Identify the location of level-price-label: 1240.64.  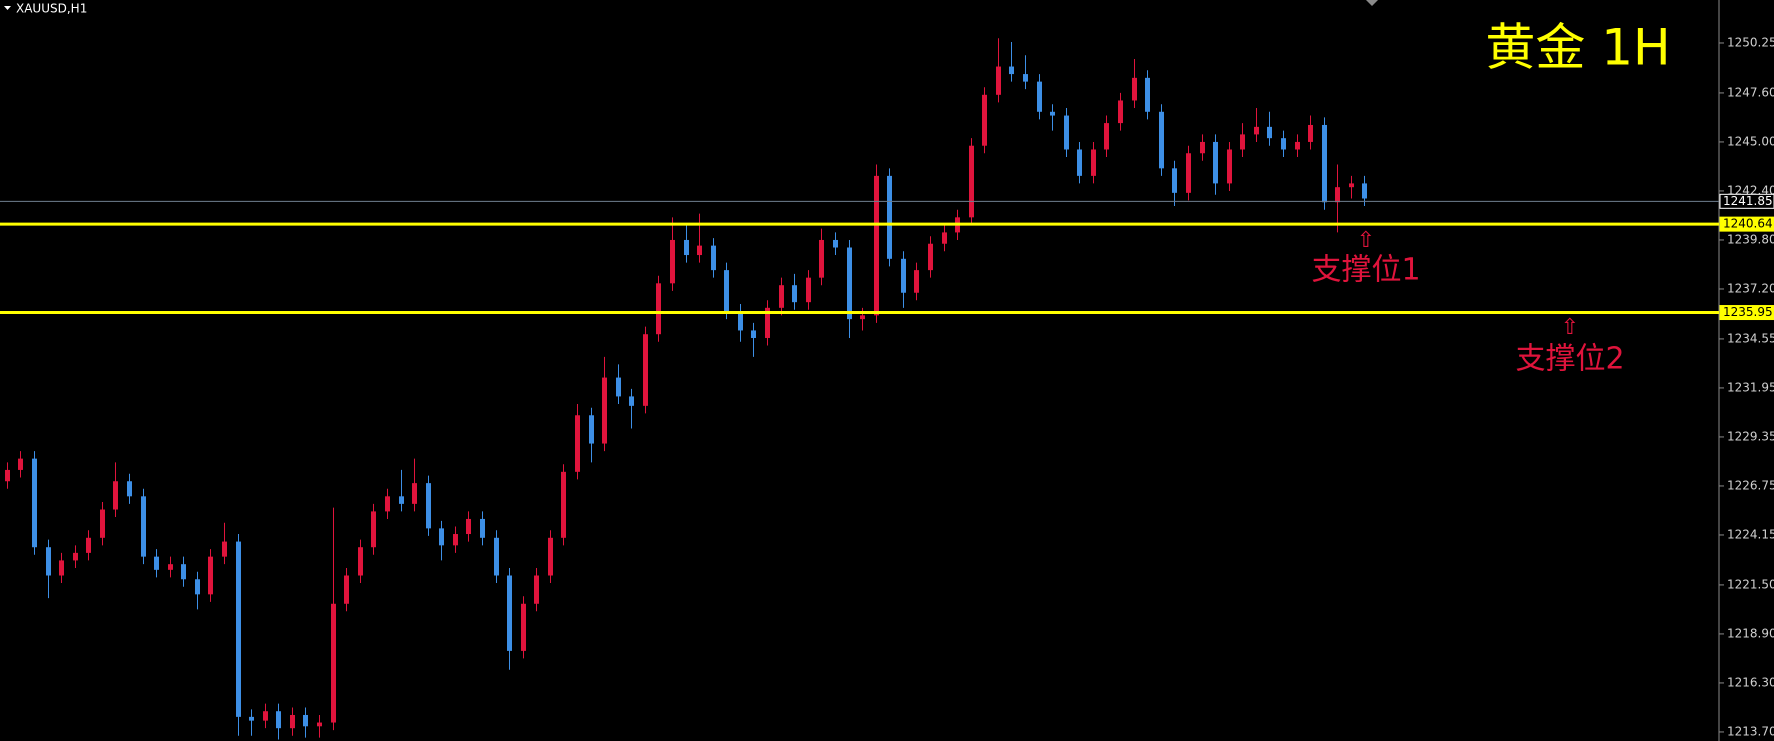
(1748, 224).